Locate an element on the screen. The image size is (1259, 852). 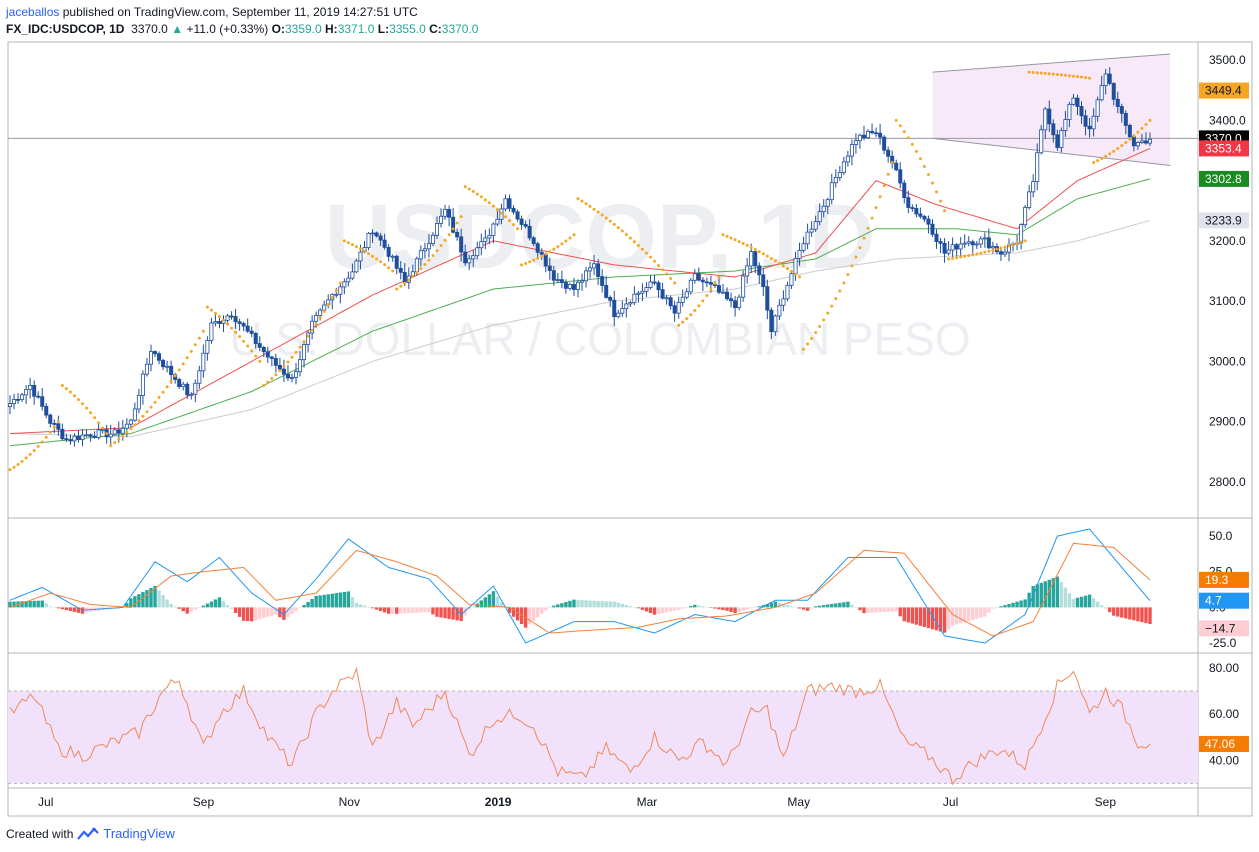
symbol-label: FX_IDC:USDCOP, 1D is located at coordinates (65, 29).